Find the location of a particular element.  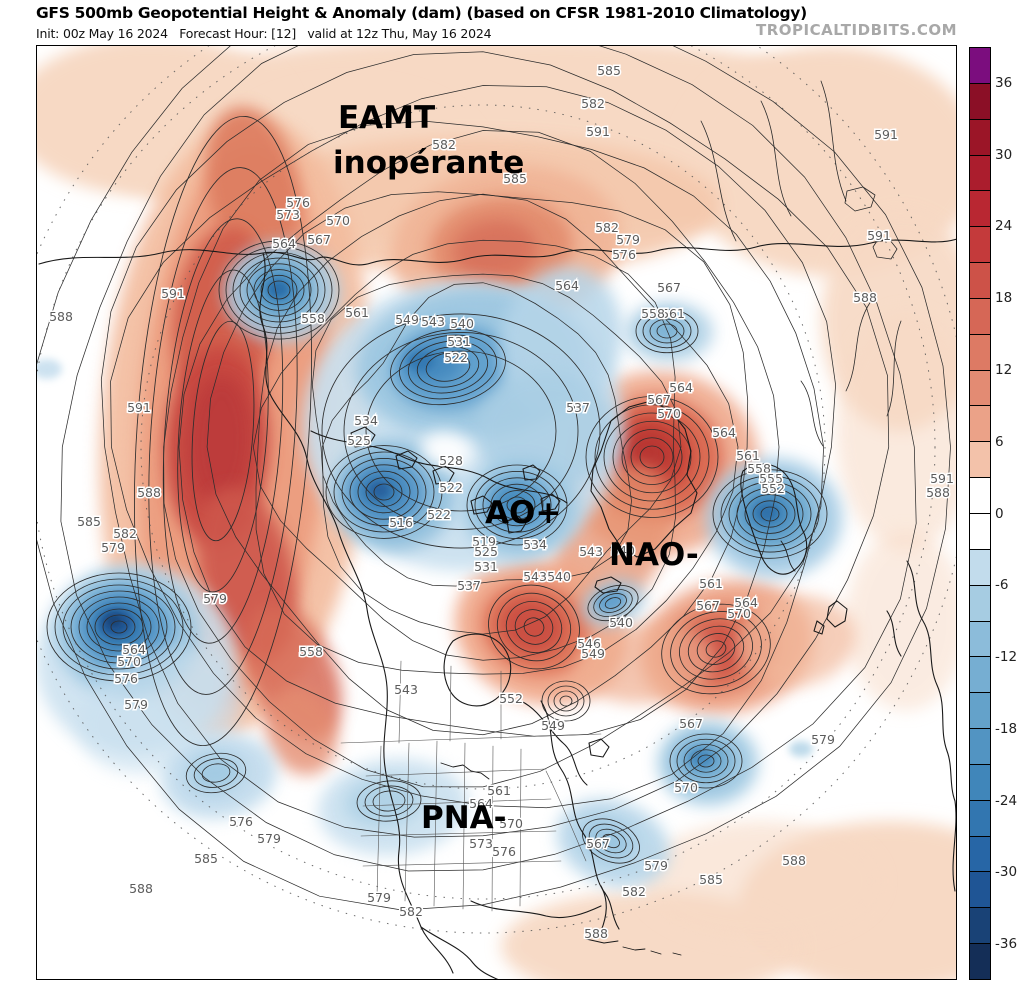

colorbar-label: -30 is located at coordinates (1006, 872).